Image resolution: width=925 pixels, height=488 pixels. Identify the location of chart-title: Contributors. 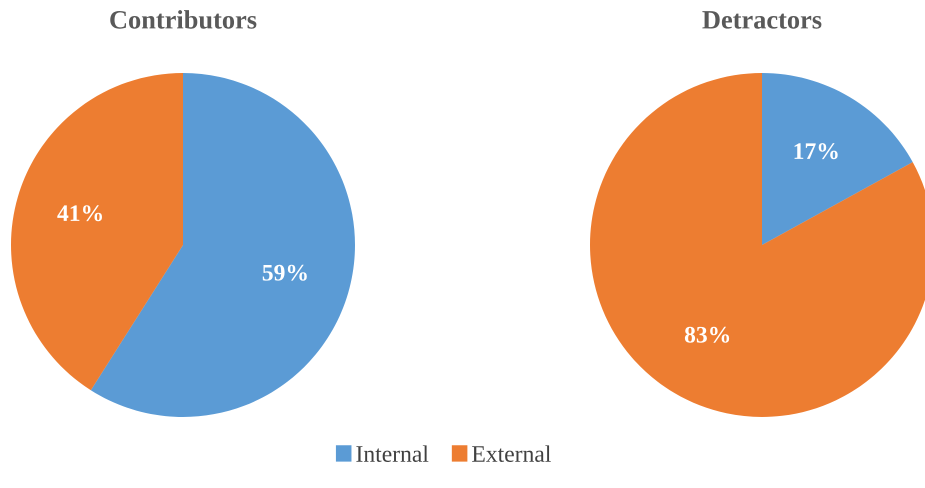
(183, 19).